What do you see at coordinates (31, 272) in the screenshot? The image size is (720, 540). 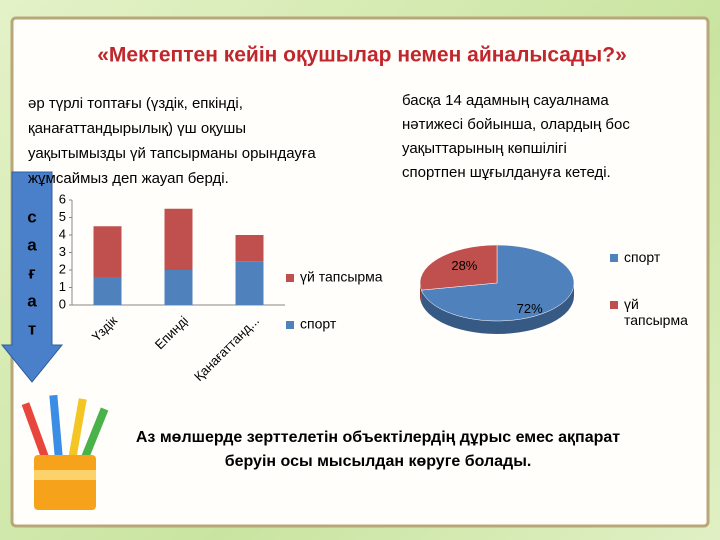 I see `side-letter: ғ` at bounding box center [31, 272].